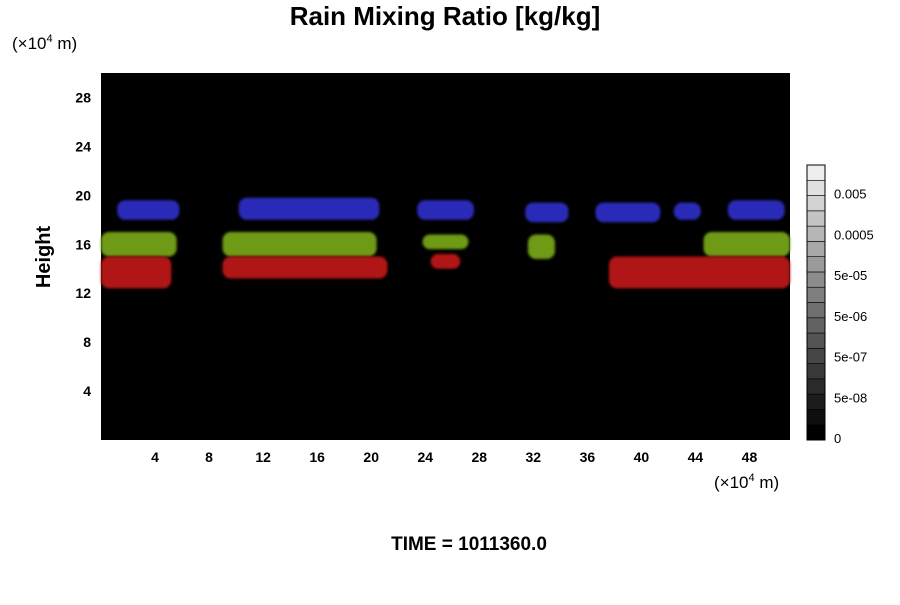 The image size is (900, 605). I want to click on colorbar-tick-label: 0.005, so click(850, 194).